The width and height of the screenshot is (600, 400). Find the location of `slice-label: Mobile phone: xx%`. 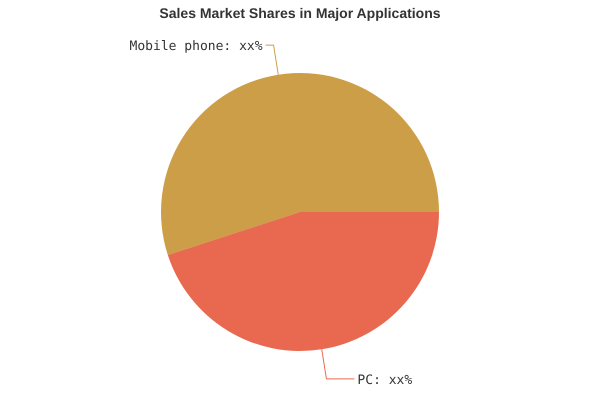

slice-label: Mobile phone: xx% is located at coordinates (196, 46).